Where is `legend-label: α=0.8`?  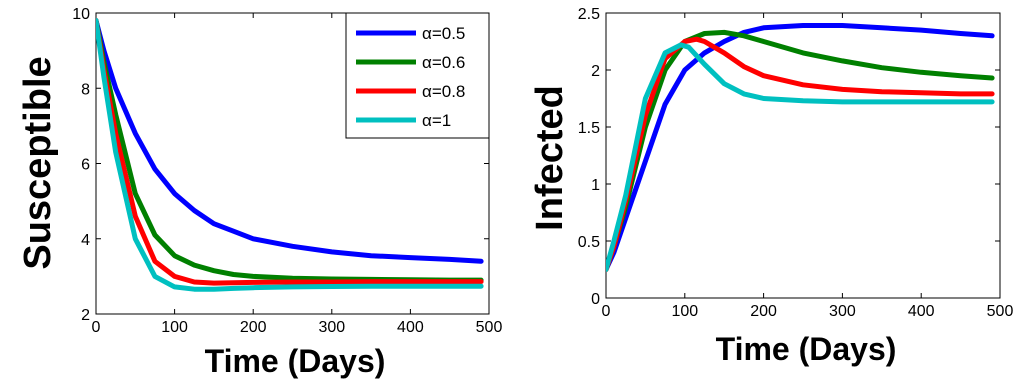 legend-label: α=0.8 is located at coordinates (443, 91).